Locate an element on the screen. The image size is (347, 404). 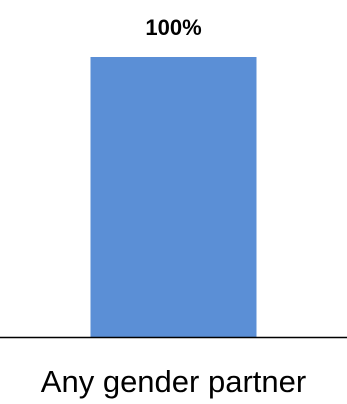
x-tick-label-0: Any gender partner is located at coordinates (173, 381).